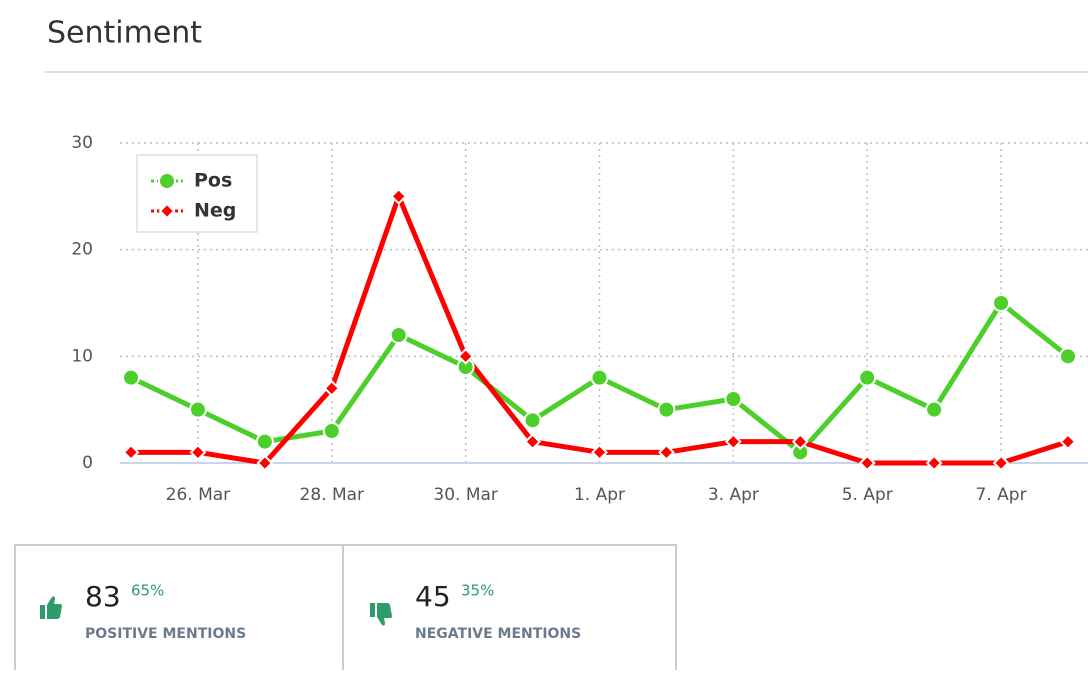 This screenshot has height=674, width=1088. Describe the element at coordinates (82, 250) in the screenshot. I see `y-tick-label: 20` at that location.